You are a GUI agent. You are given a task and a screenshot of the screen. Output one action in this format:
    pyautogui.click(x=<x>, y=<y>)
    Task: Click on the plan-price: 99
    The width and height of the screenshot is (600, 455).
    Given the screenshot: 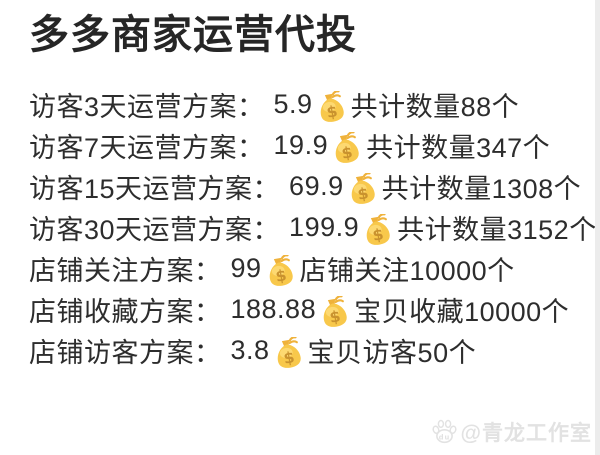 What is the action you would take?
    pyautogui.click(x=246, y=268)
    